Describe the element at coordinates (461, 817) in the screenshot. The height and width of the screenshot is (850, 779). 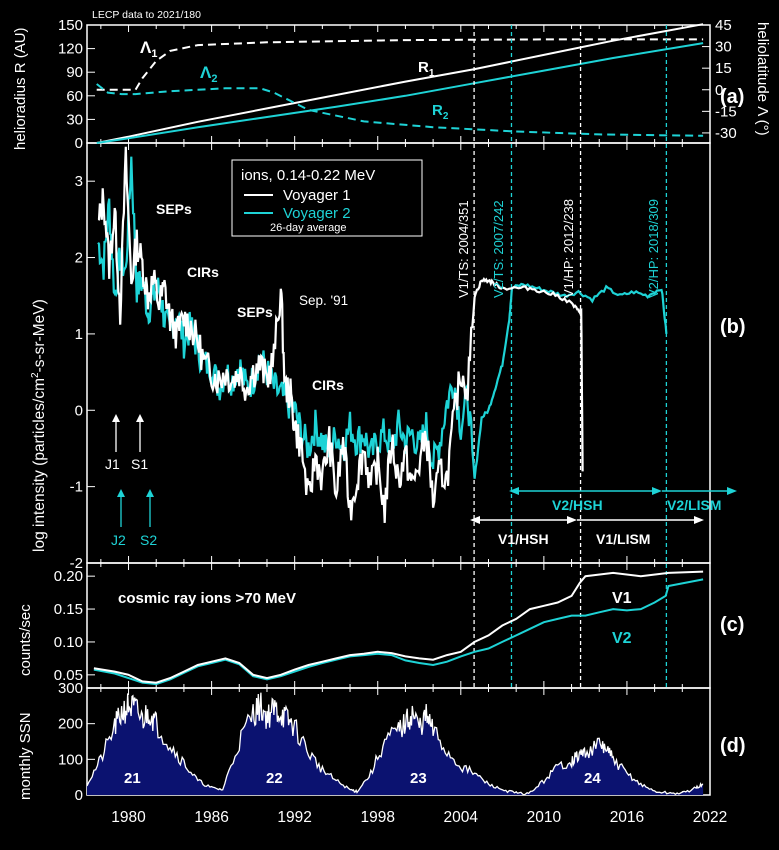
I see `x-tick-label-4: 2004` at that location.